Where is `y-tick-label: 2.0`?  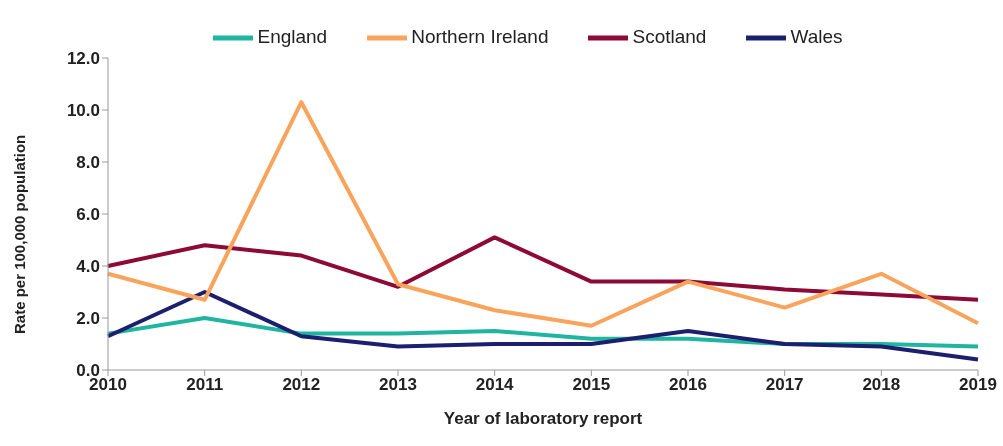
y-tick-label: 2.0 is located at coordinates (88, 319).